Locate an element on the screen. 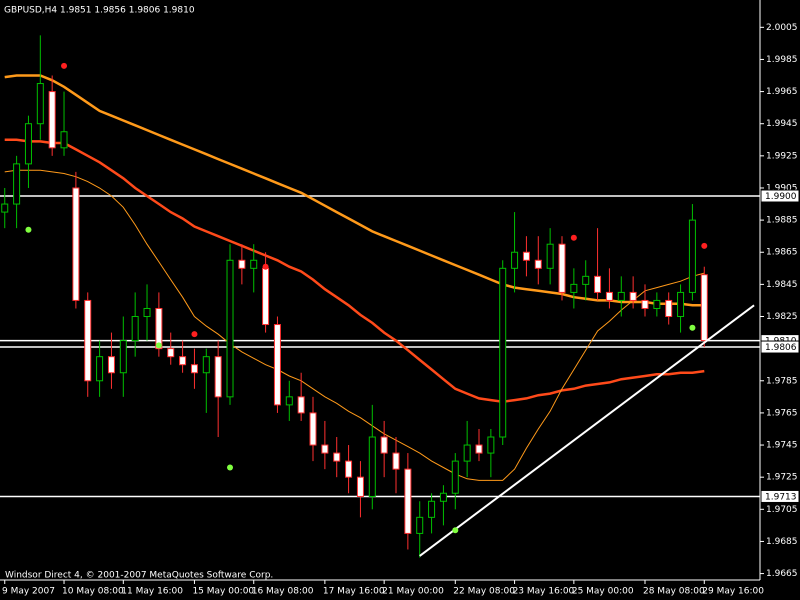  y-tick-label: 1.9685 is located at coordinates (782, 542).